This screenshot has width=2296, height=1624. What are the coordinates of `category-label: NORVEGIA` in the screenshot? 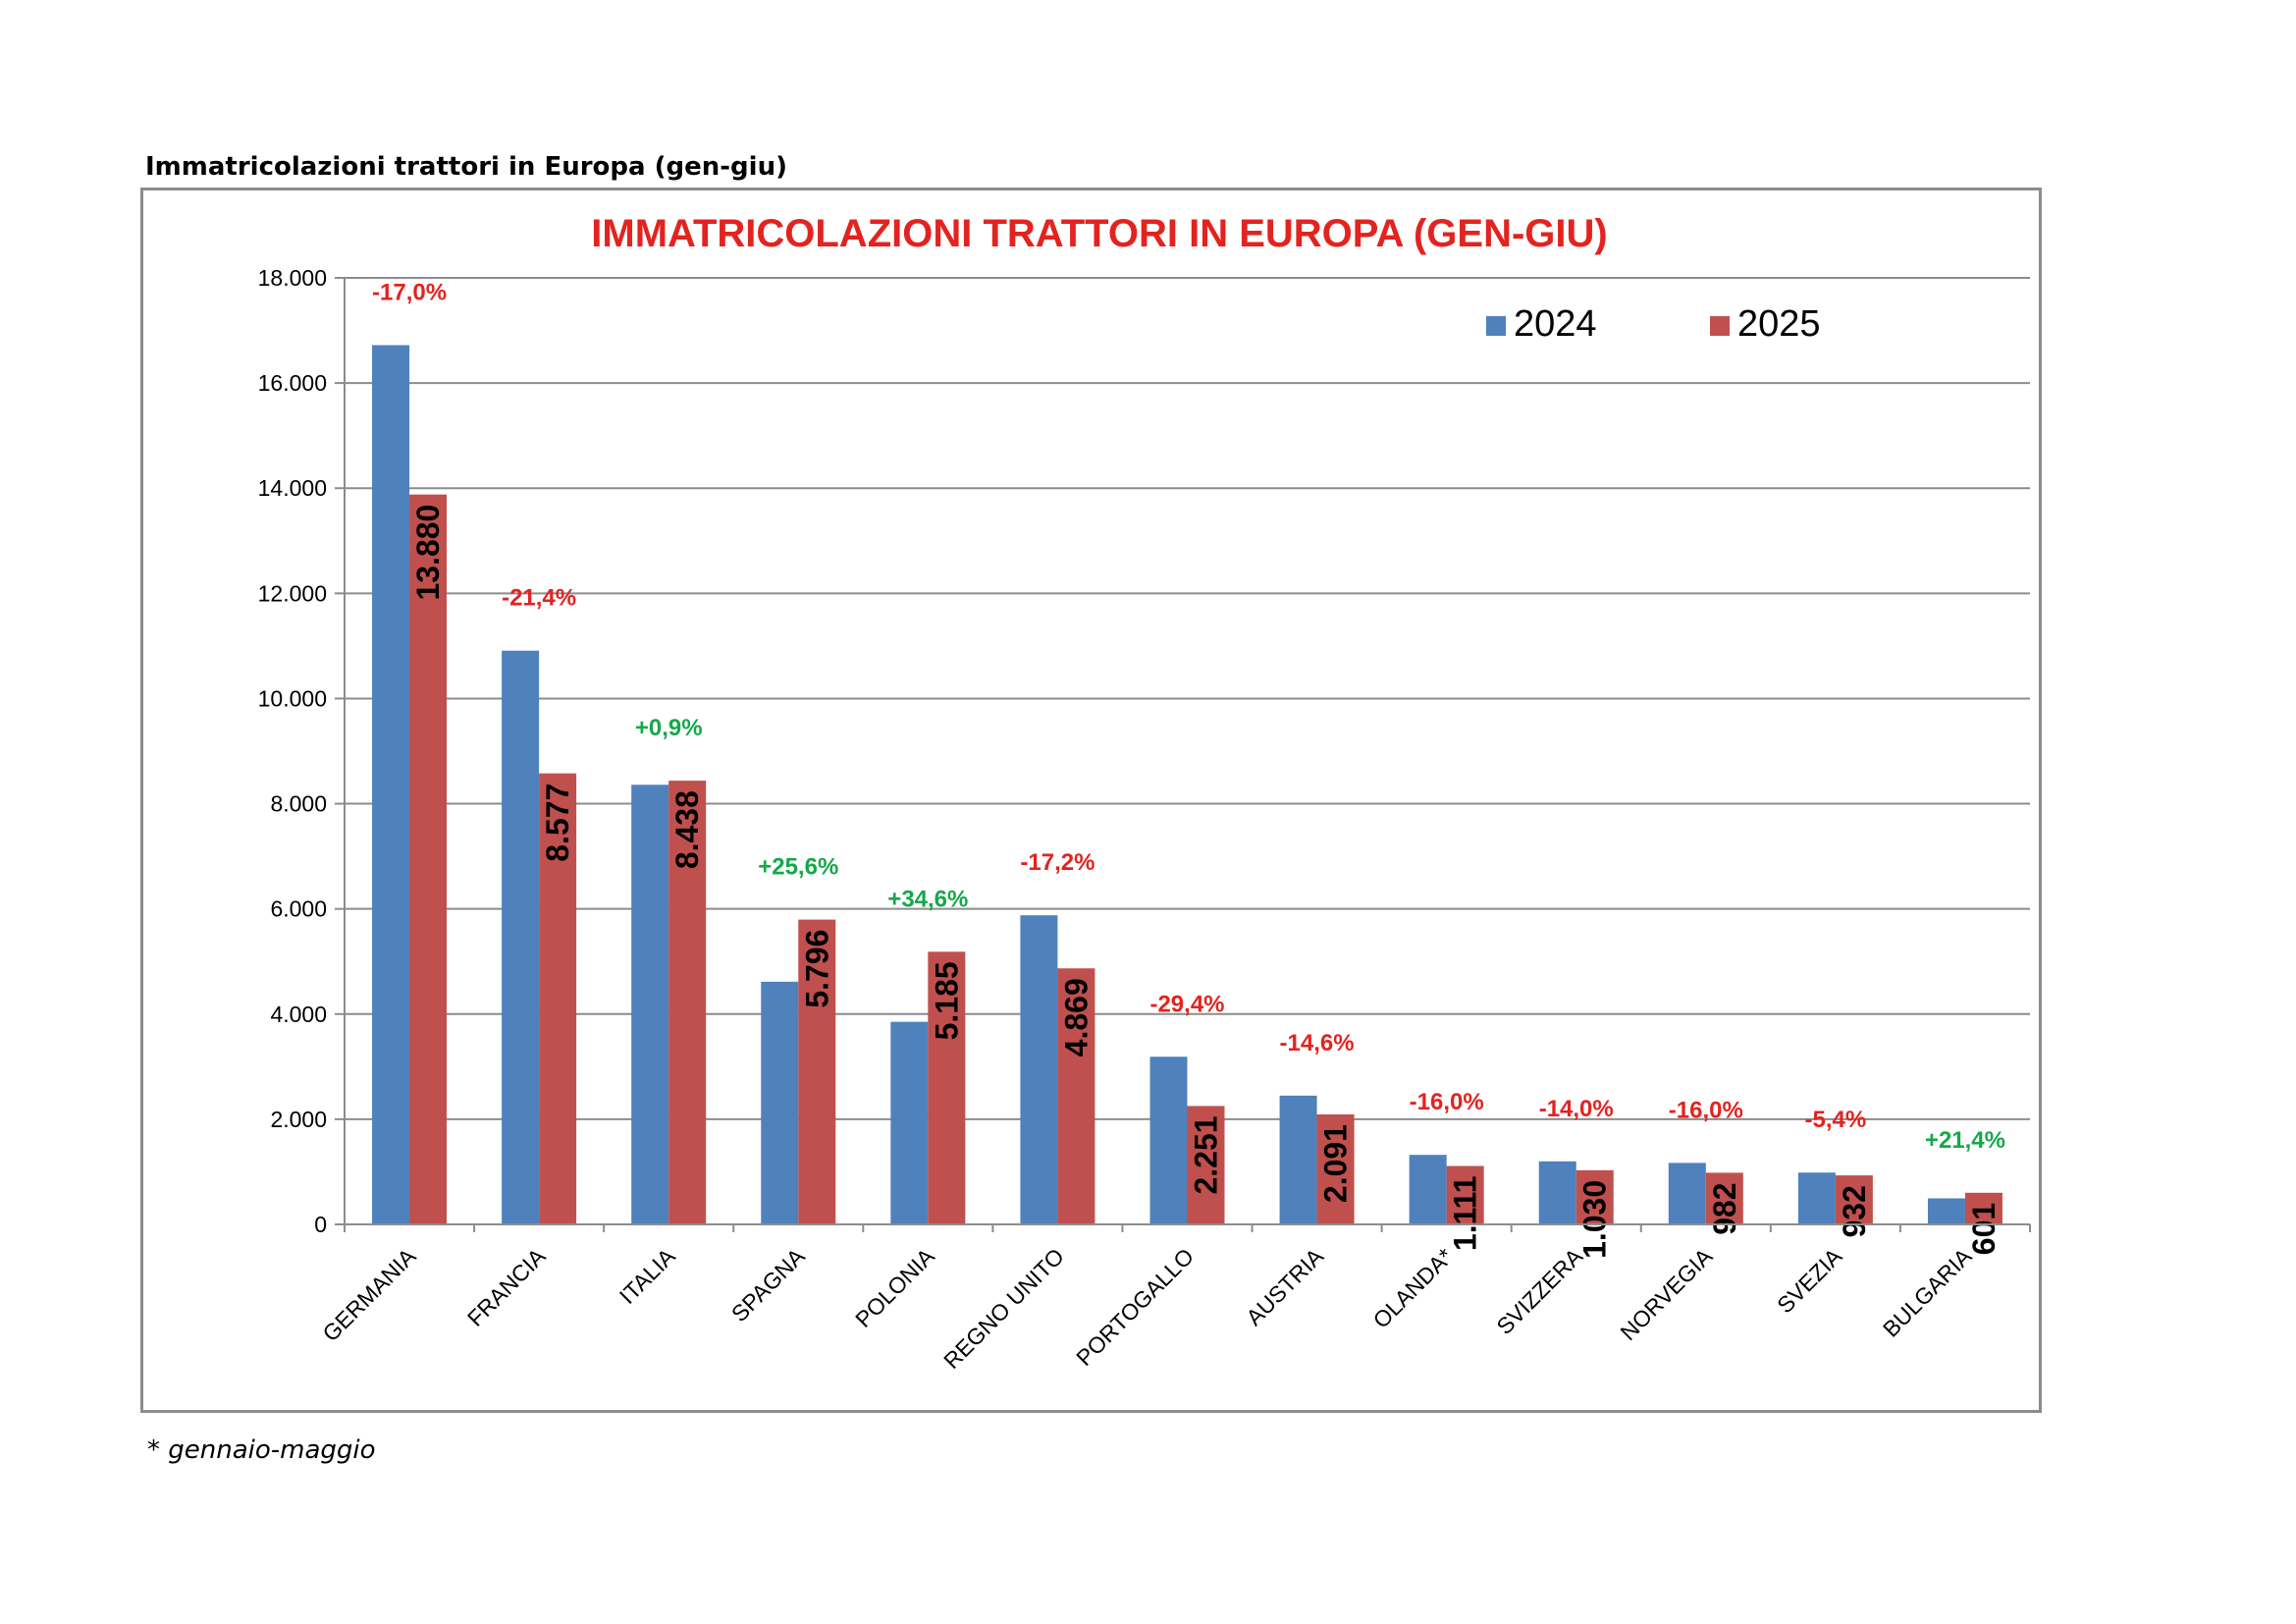 It's located at (1666, 1294).